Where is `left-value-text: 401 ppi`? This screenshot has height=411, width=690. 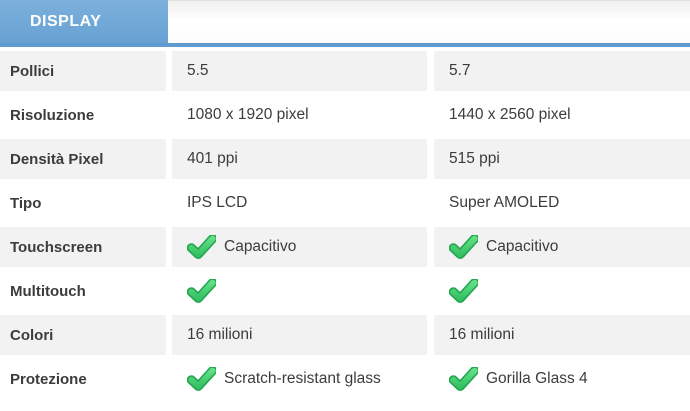 left-value-text: 401 ppi is located at coordinates (212, 158).